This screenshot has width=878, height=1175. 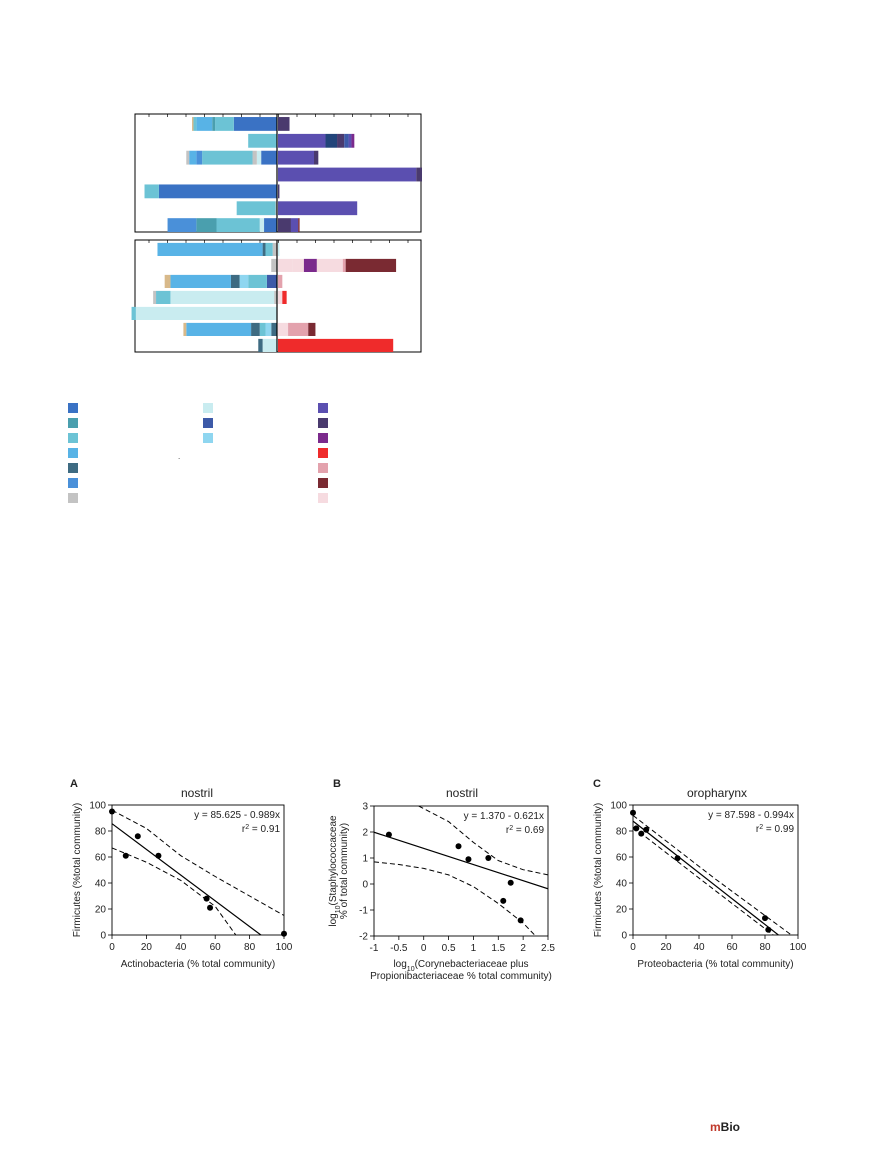 What do you see at coordinates (666, 947) in the screenshot?
I see `x-tick-label: 20` at bounding box center [666, 947].